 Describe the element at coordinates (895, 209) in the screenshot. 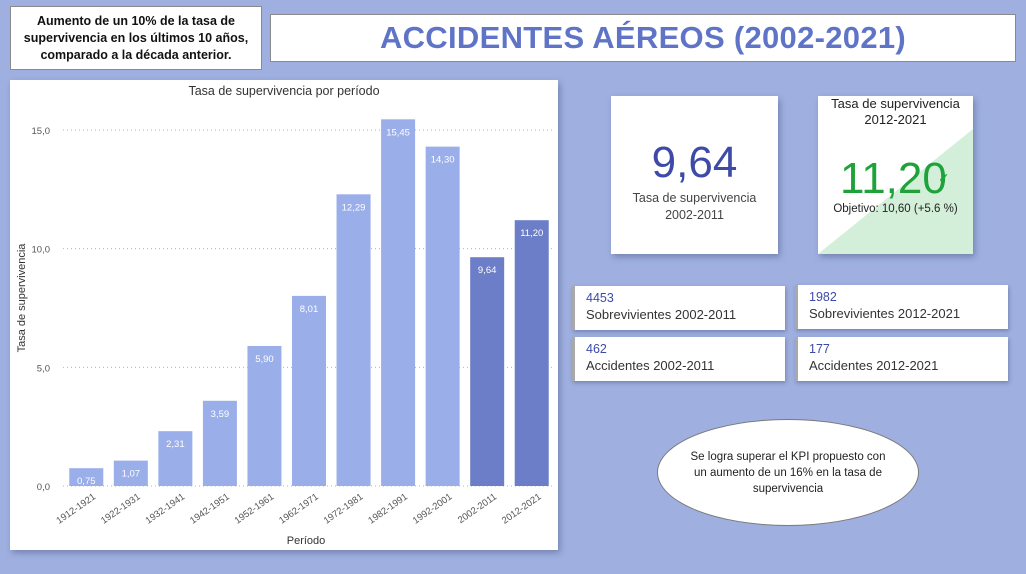

I see `target-goal: Objetivo: 10,60 (+5.6 %)` at that location.